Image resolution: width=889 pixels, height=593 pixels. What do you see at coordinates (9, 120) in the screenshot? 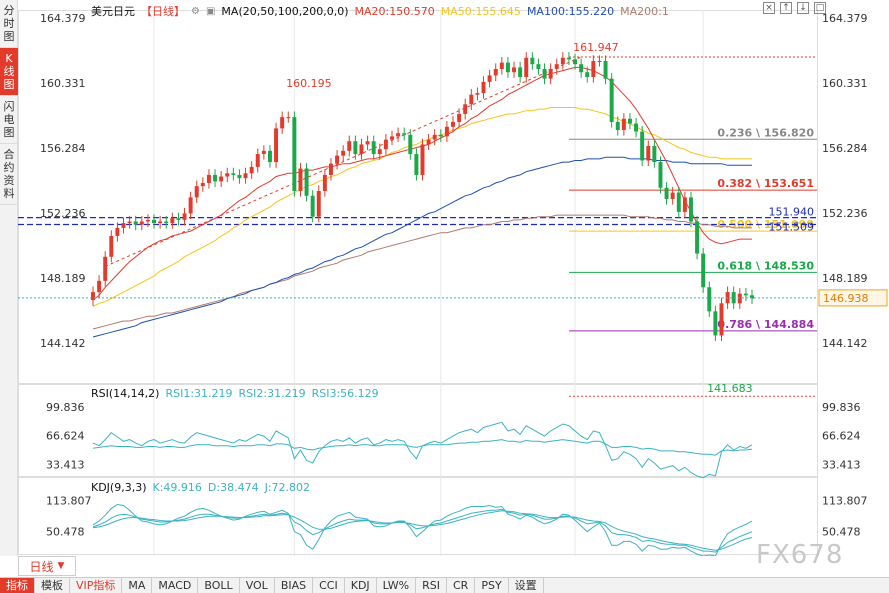
I see `tab-flash-chart: 闪电图` at bounding box center [9, 120].